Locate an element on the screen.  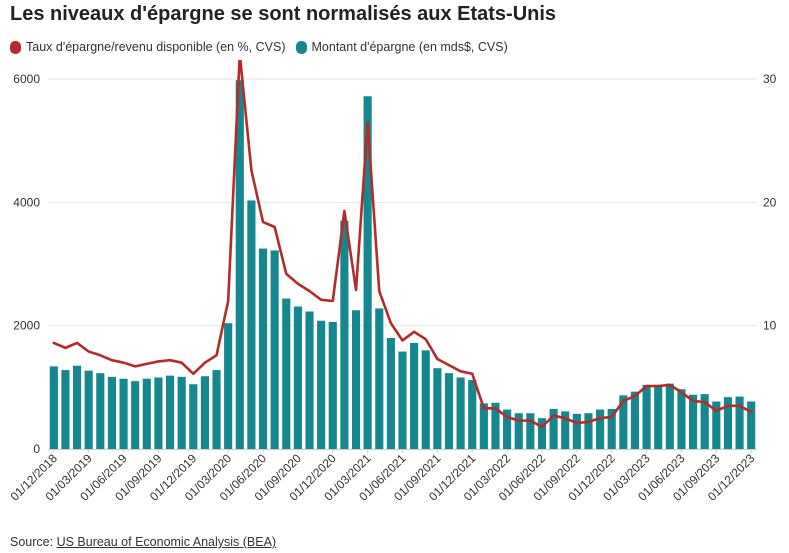
legend-item-saving-amount: Montant d'épargne (en mds$, CVS) is located at coordinates (401, 47).